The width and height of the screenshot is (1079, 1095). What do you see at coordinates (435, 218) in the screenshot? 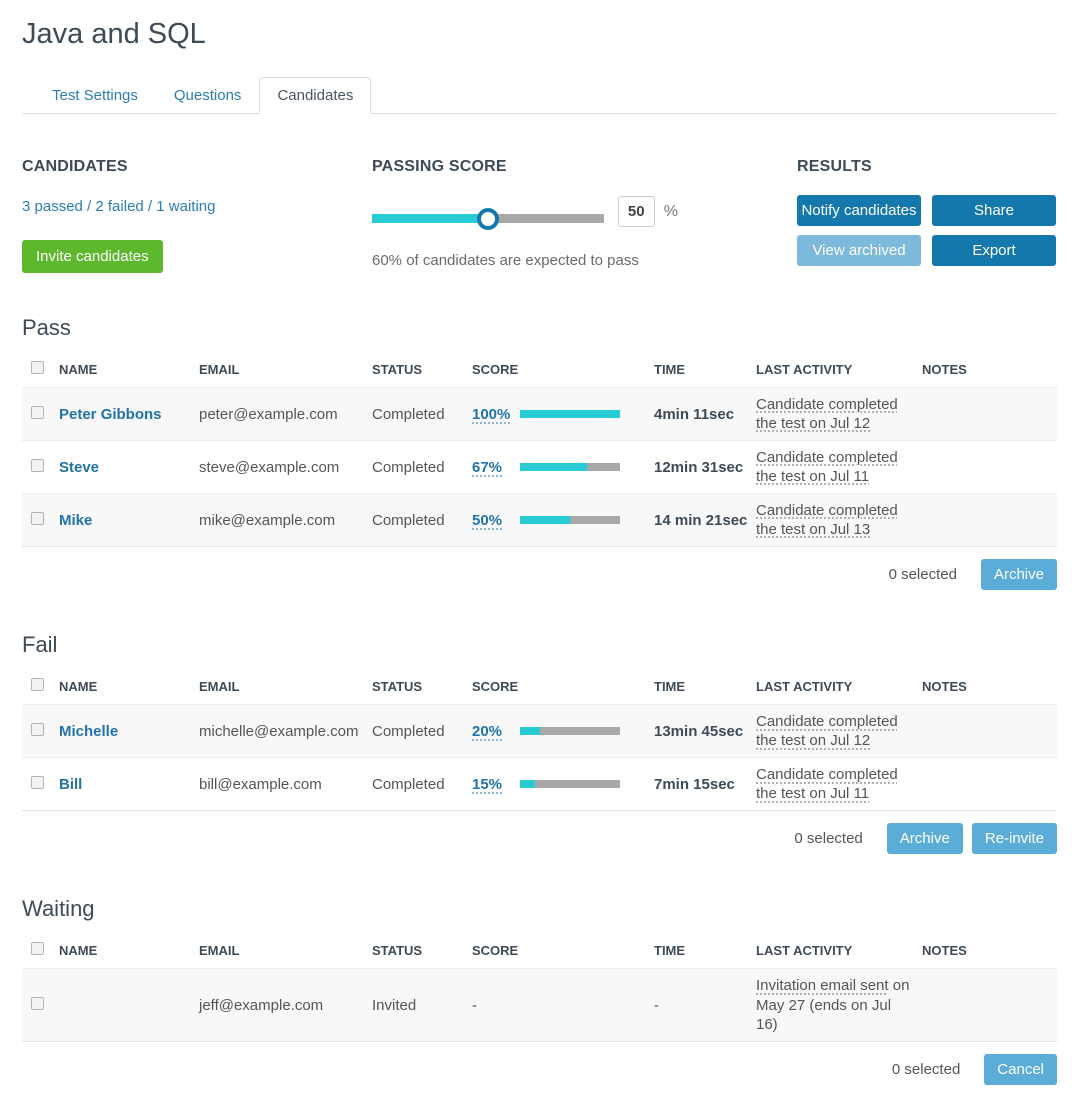
I see `slider-fill` at bounding box center [435, 218].